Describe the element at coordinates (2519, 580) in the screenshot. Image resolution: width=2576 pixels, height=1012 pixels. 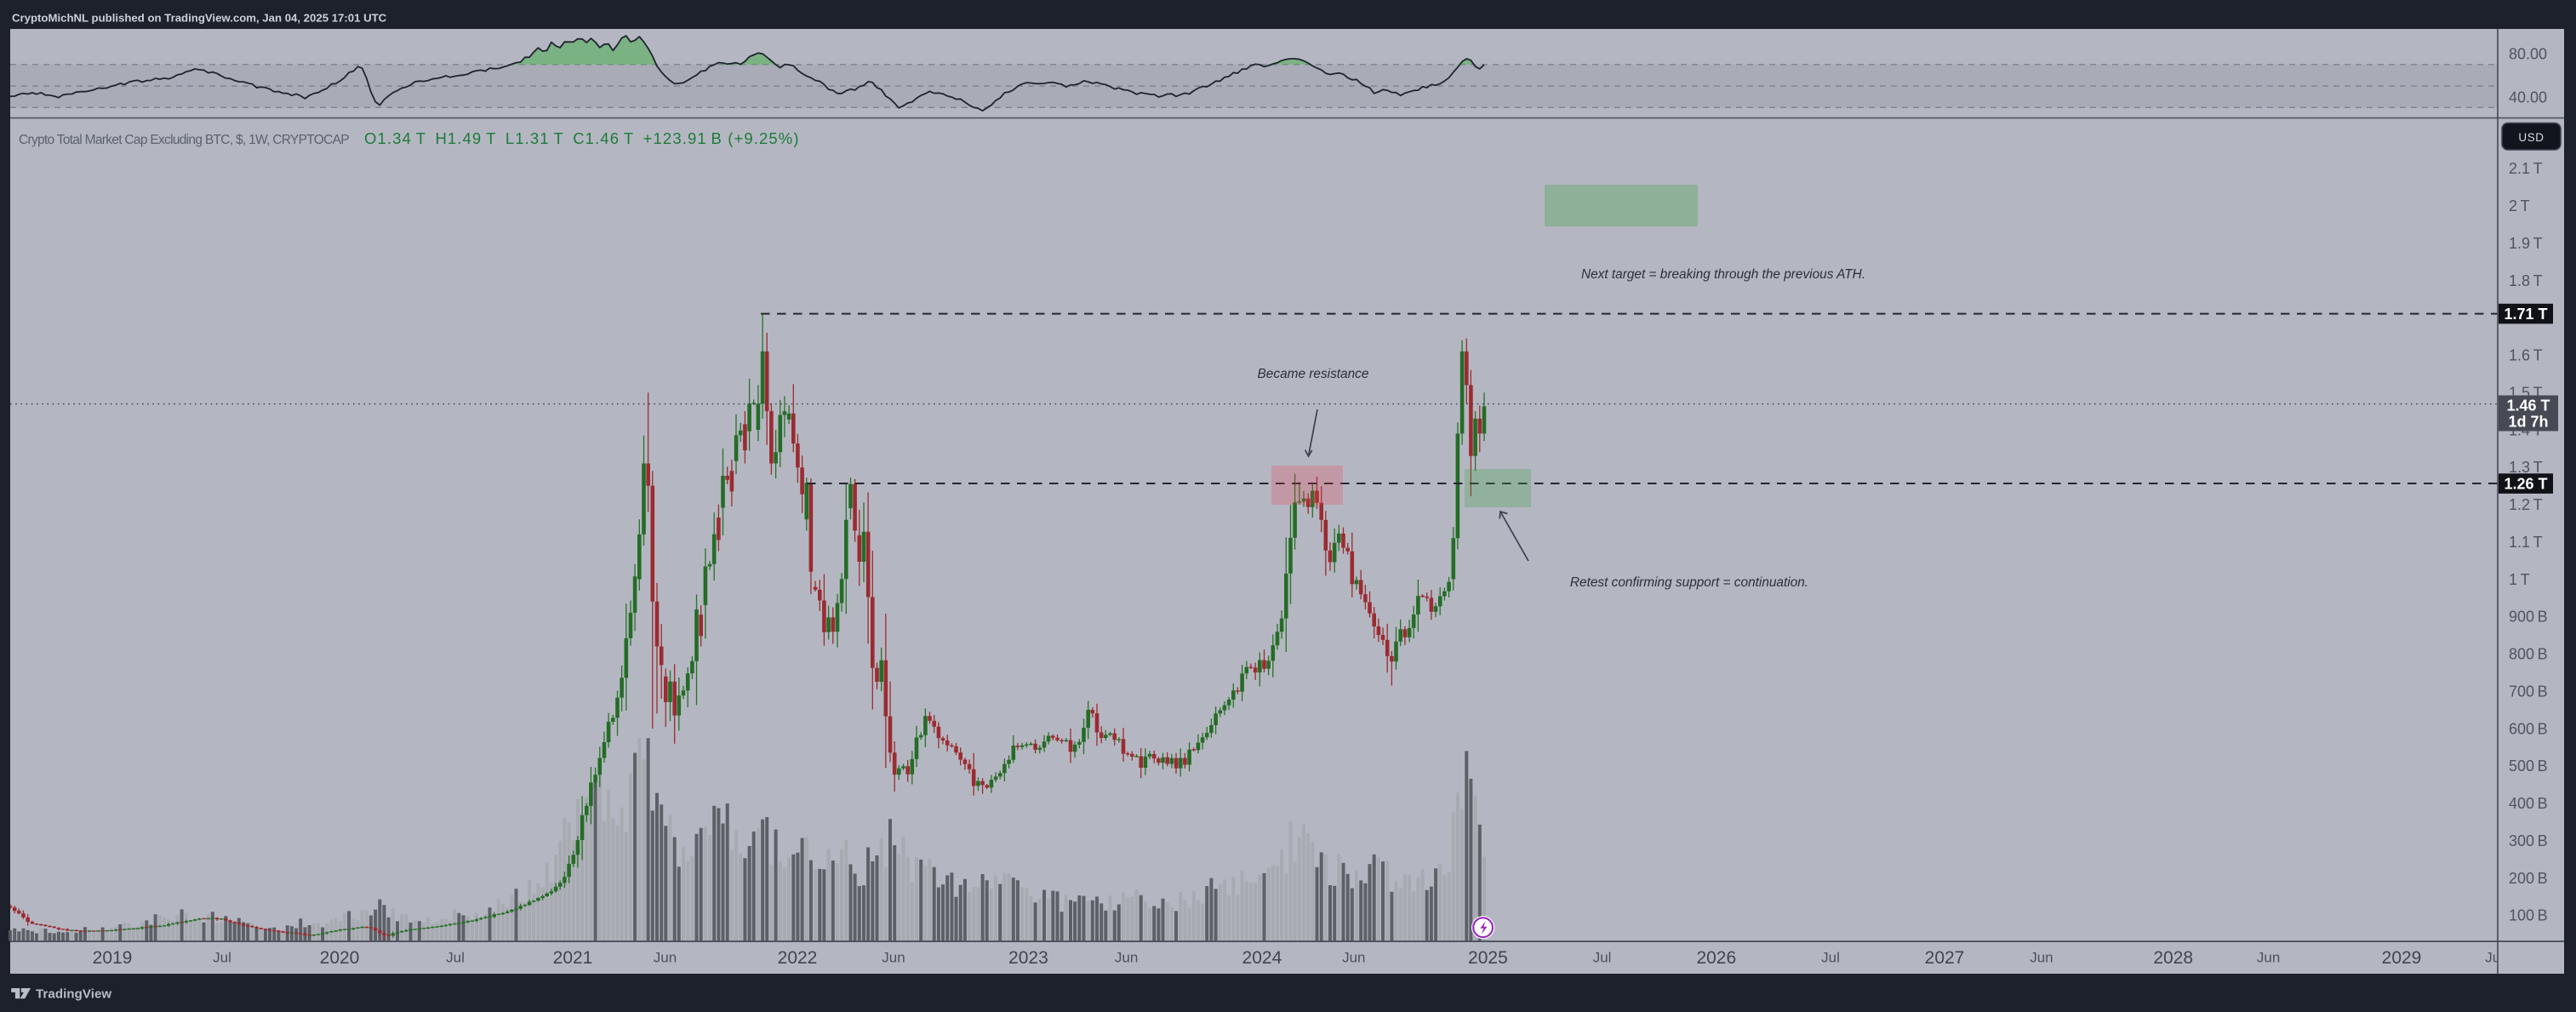
I see `svg-text: 1 T` at that location.